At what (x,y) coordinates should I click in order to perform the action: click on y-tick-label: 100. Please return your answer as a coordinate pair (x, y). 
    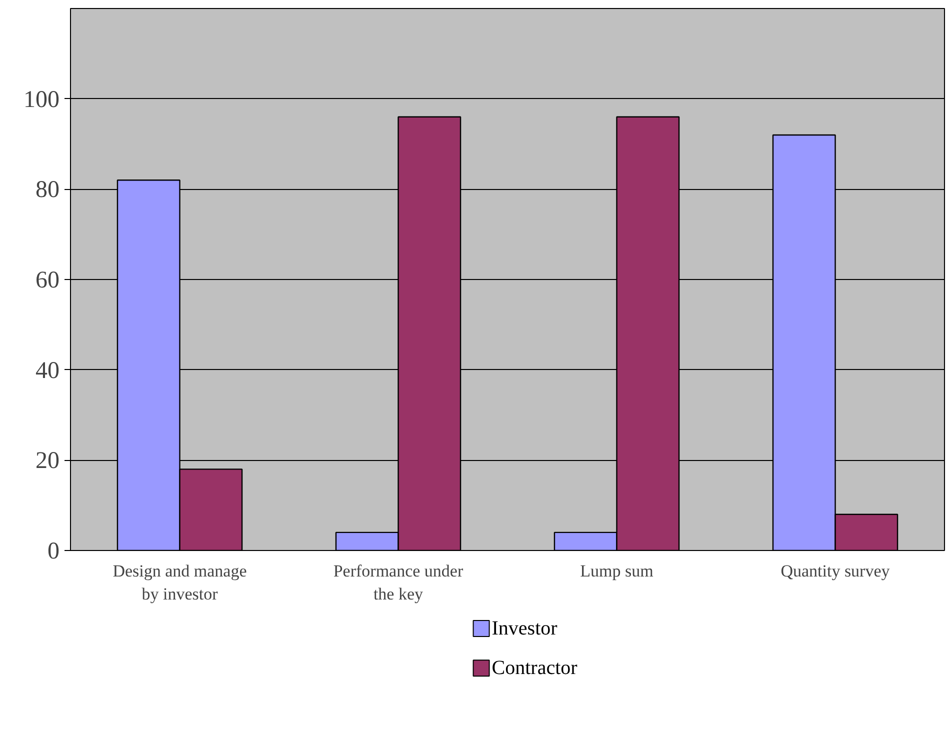
    Looking at the image, I should click on (42, 99).